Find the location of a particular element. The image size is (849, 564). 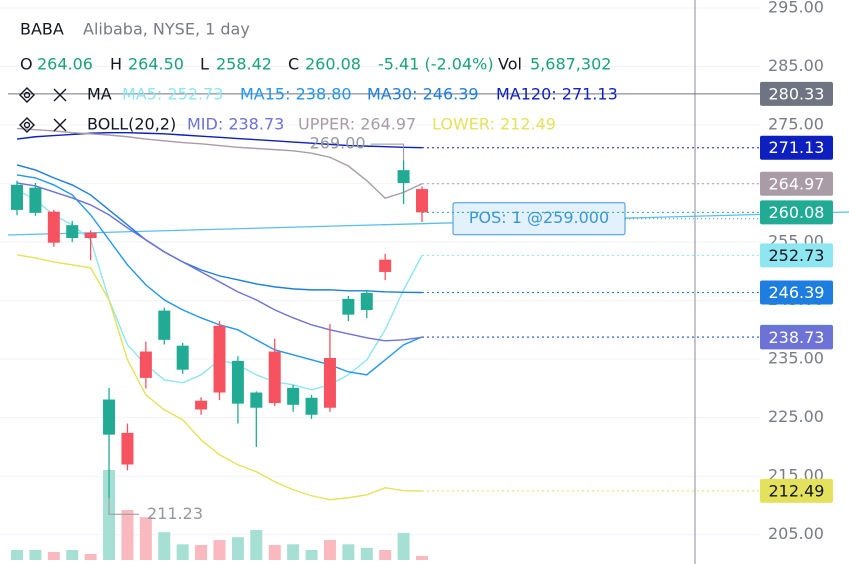

y-tick-label: 275.00 is located at coordinates (796, 124).